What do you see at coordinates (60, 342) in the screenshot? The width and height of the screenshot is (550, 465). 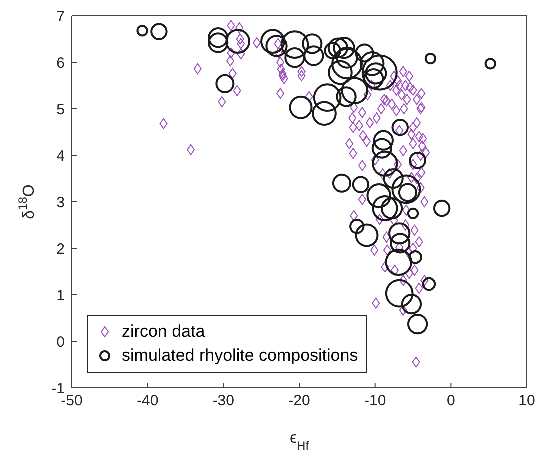 I see `y-tick-label: 0` at bounding box center [60, 342].